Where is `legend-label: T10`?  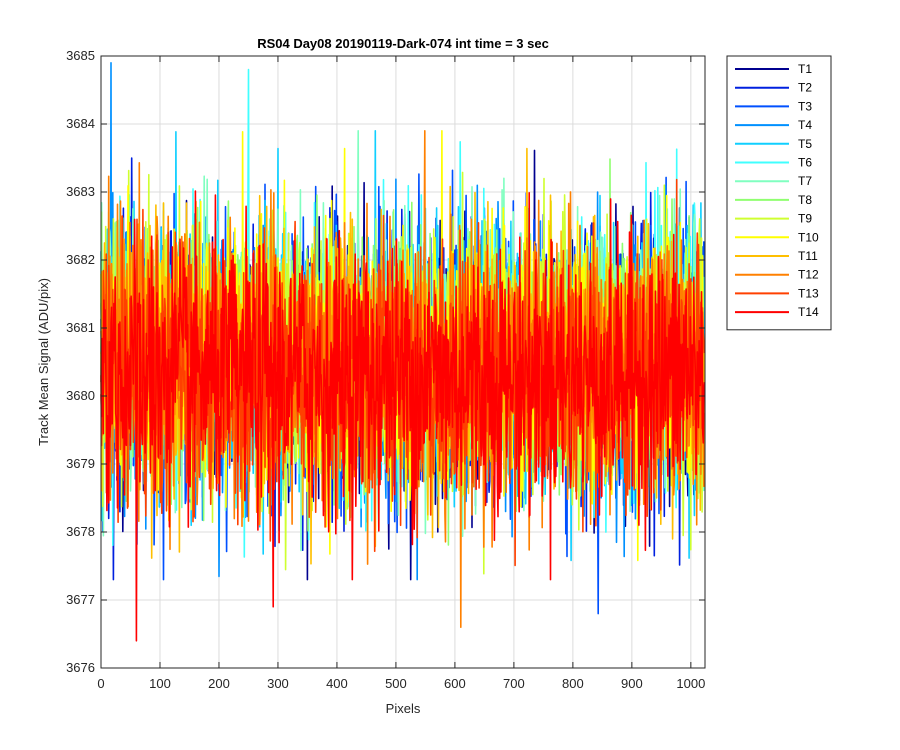
legend-label: T10 is located at coordinates (808, 237).